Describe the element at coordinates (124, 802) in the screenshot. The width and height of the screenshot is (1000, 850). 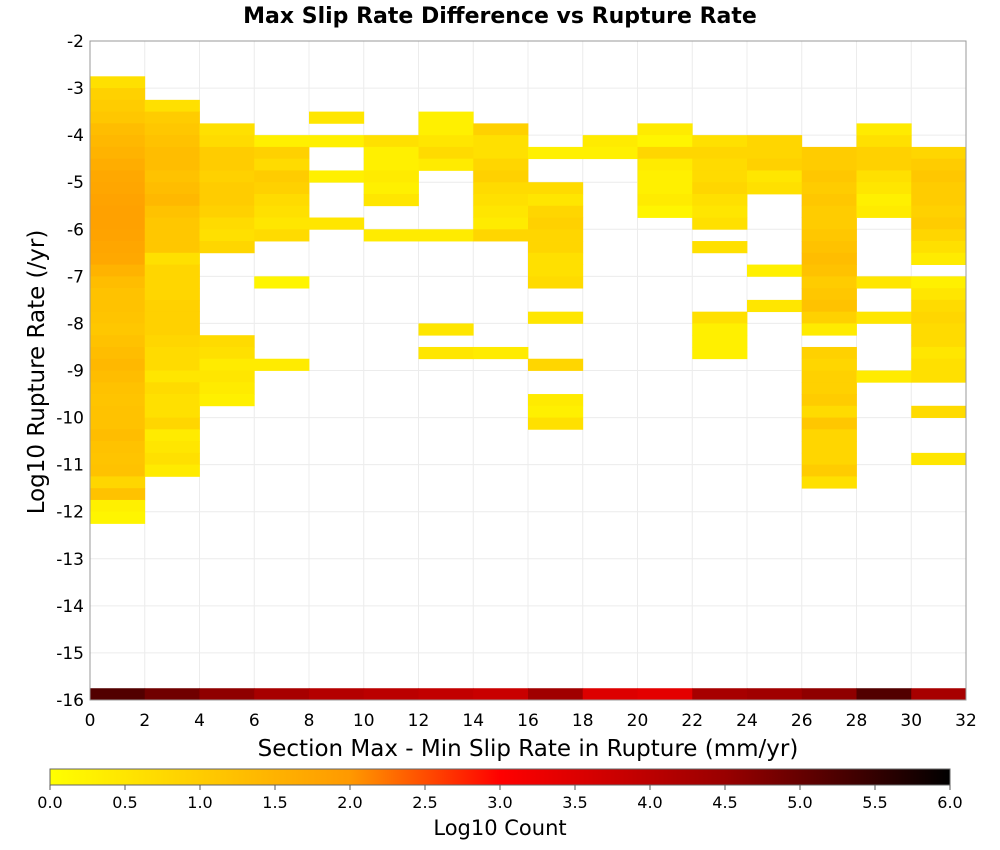
I see `colorbar-tick-label: 0.5` at that location.